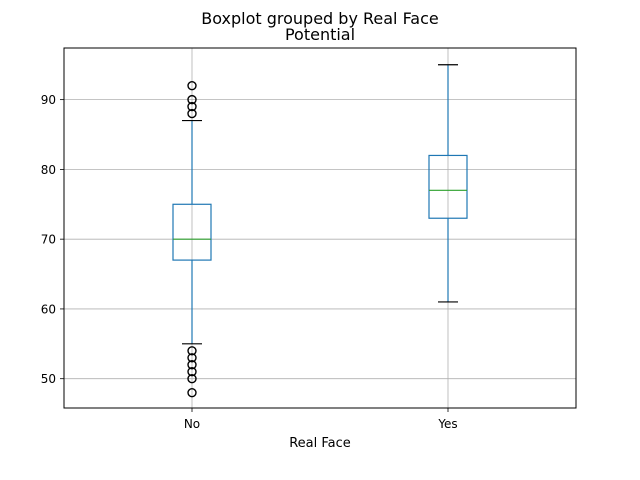 This screenshot has height=480, width=640. Describe the element at coordinates (320, 18) in the screenshot. I see `chart-title: Boxplot grouped by Real Face` at that location.